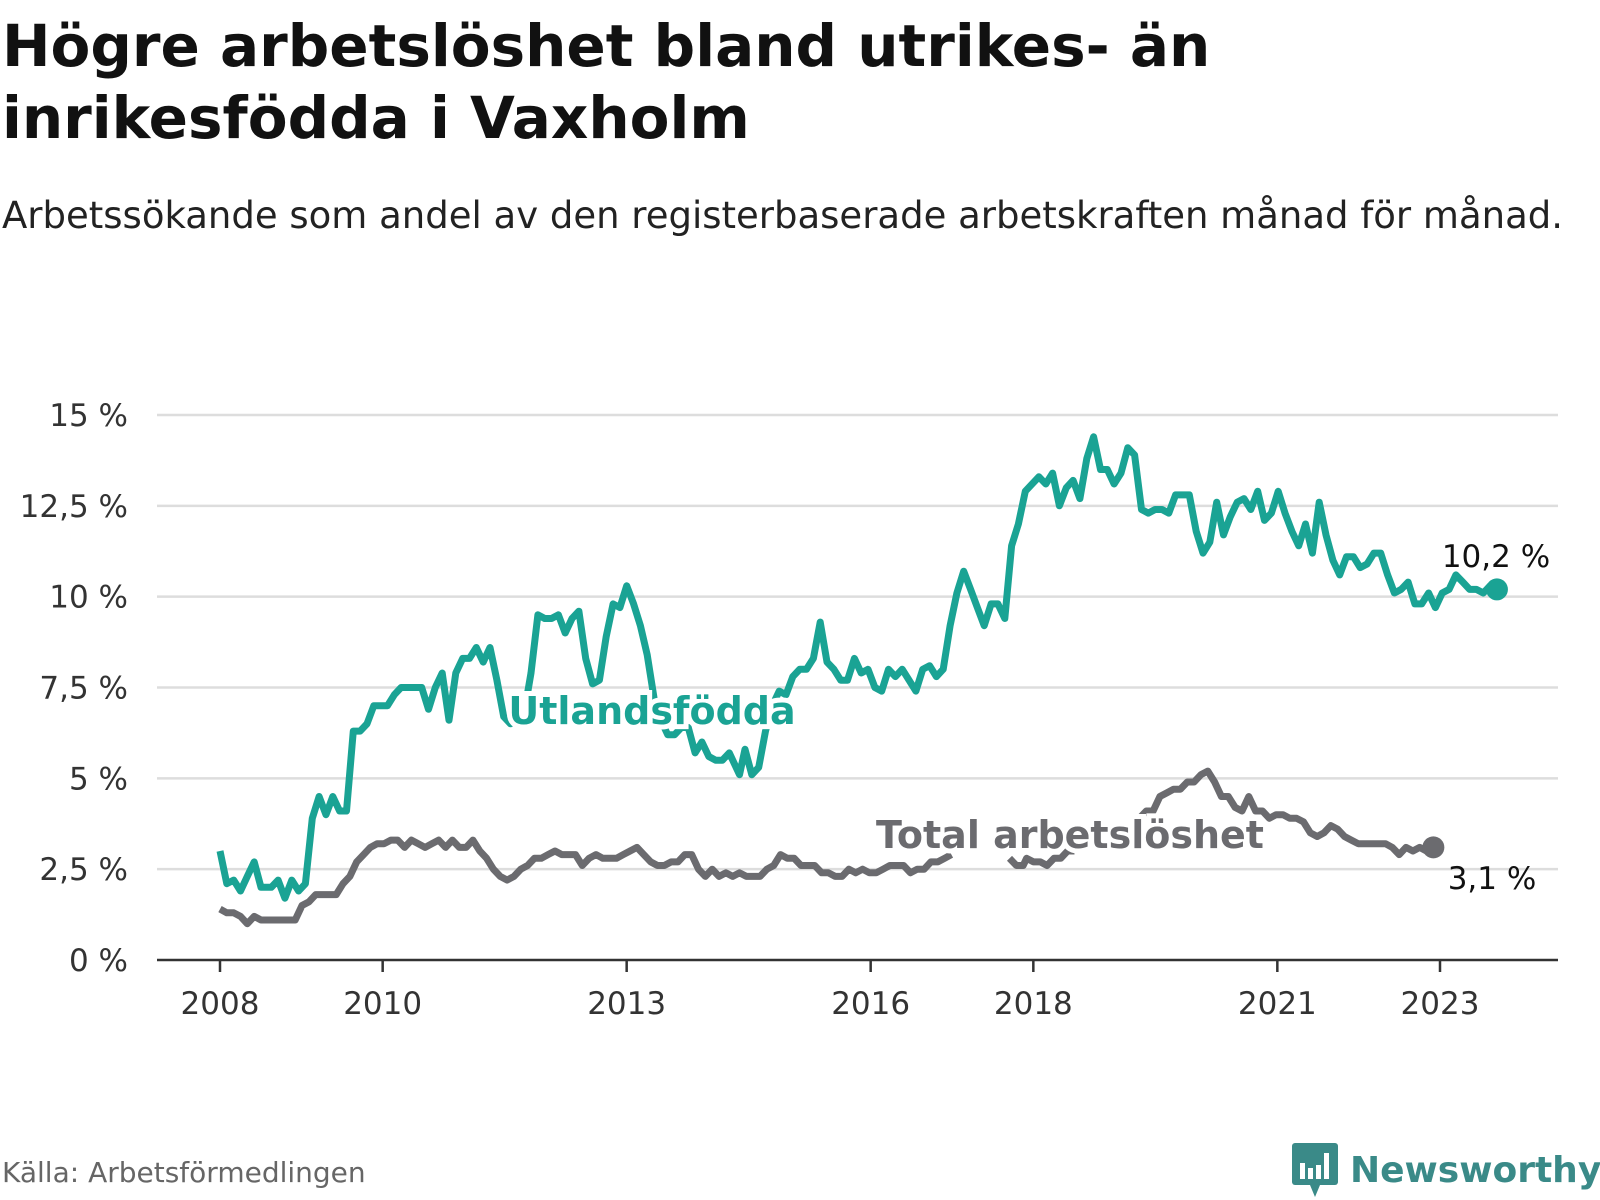 The image size is (1600, 1200). Describe the element at coordinates (98, 779) in the screenshot. I see `y-tick-label: 5 %` at that location.